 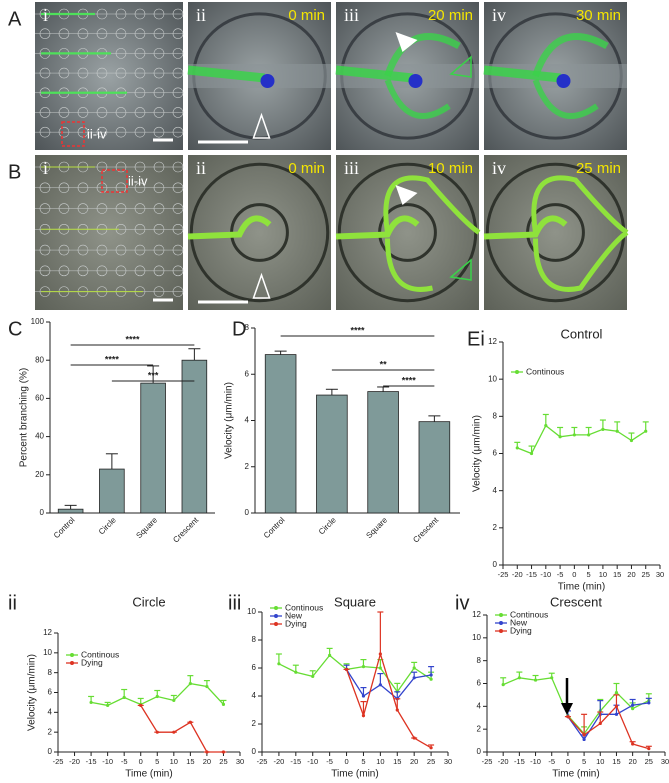 What do you see at coordinates (582, 333) in the screenshot?
I see `chart-title: Control` at bounding box center [582, 333].